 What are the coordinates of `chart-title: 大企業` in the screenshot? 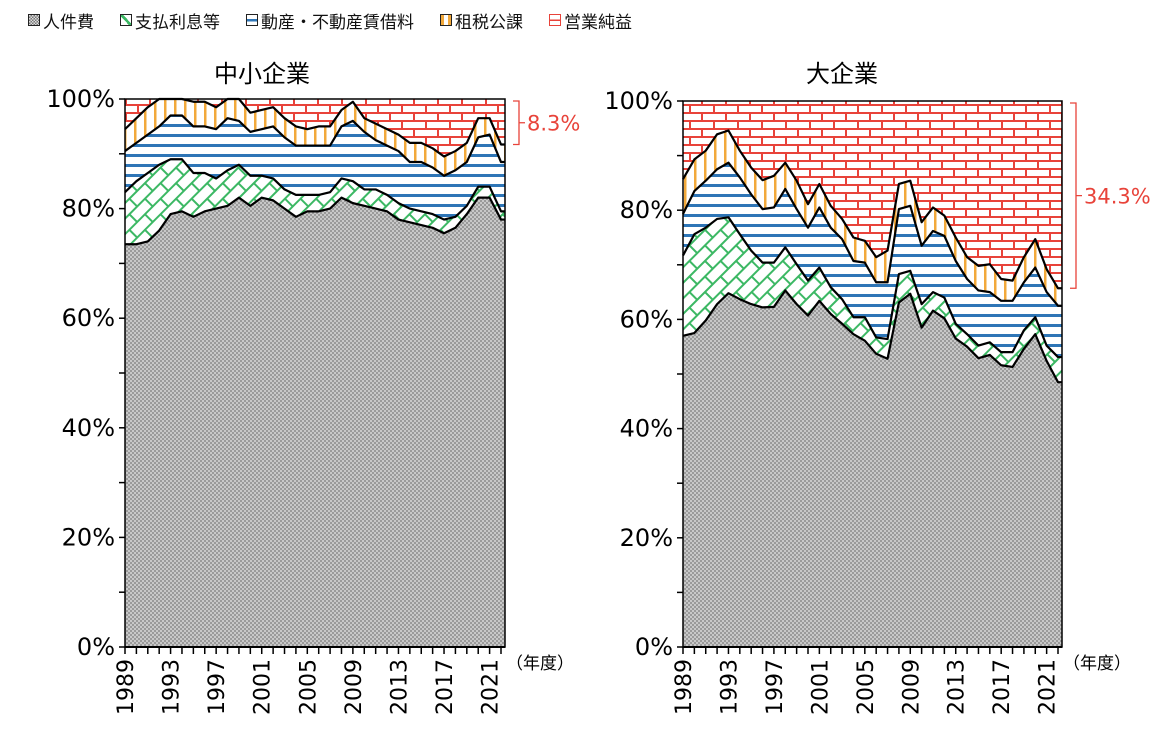 It's located at (842, 74).